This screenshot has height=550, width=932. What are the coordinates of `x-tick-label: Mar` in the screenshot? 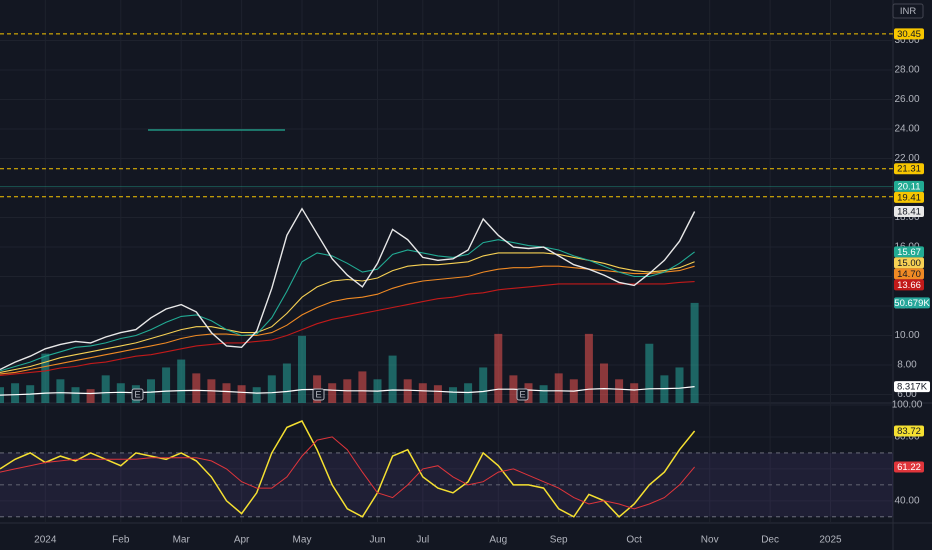 It's located at (182, 540).